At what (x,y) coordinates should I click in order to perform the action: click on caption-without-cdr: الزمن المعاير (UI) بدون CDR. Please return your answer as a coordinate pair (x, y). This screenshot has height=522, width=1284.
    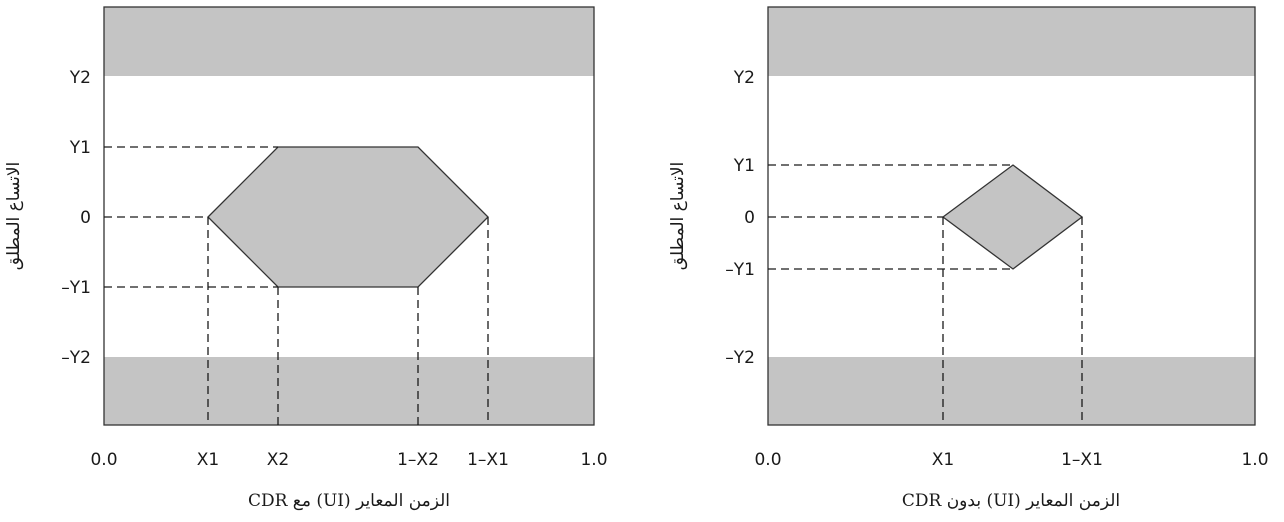
    Looking at the image, I should click on (1011, 501).